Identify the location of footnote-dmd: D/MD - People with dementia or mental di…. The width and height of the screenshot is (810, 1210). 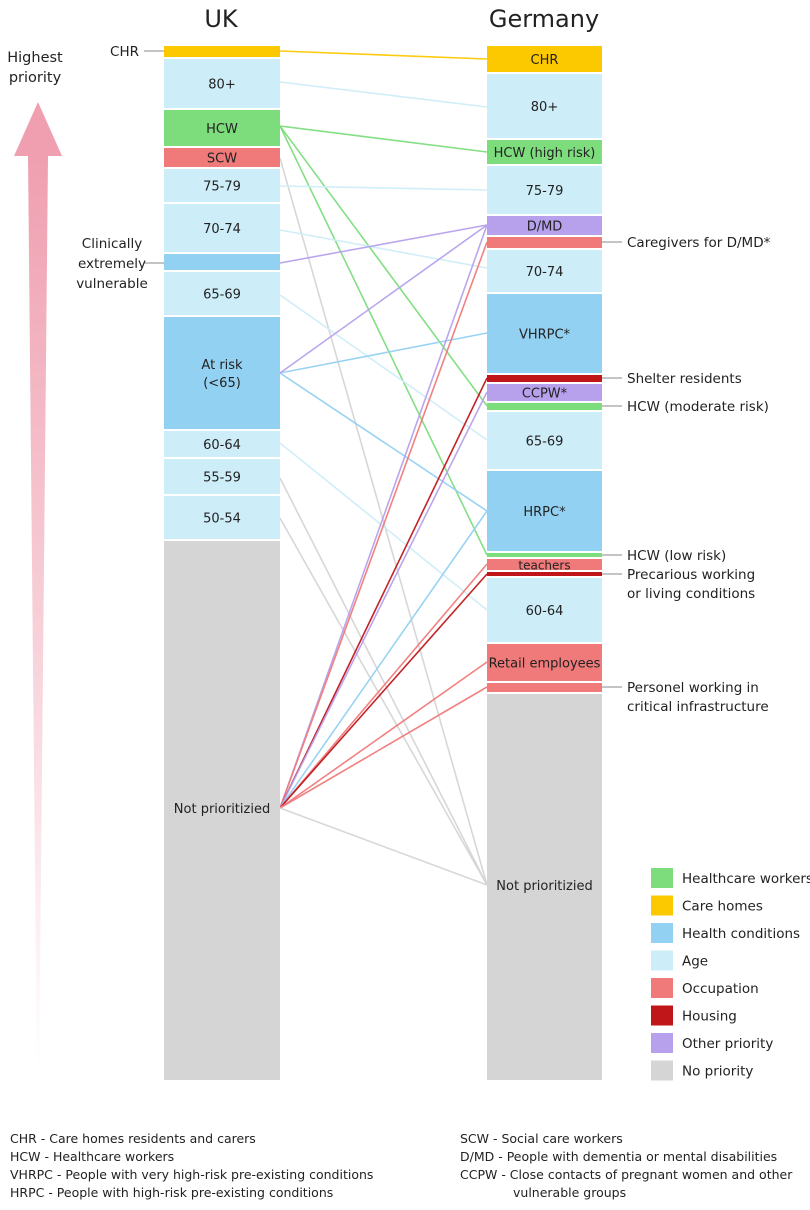
(619, 1156).